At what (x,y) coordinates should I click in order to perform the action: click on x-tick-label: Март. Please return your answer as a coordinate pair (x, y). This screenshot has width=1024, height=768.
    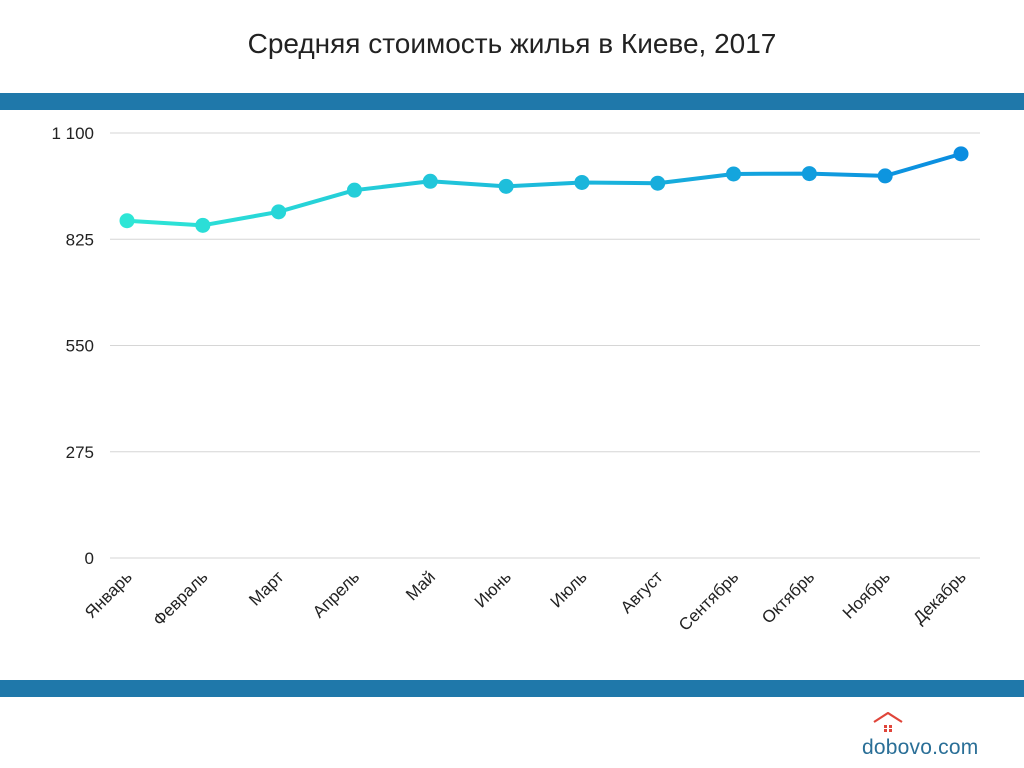
    Looking at the image, I should click on (266, 588).